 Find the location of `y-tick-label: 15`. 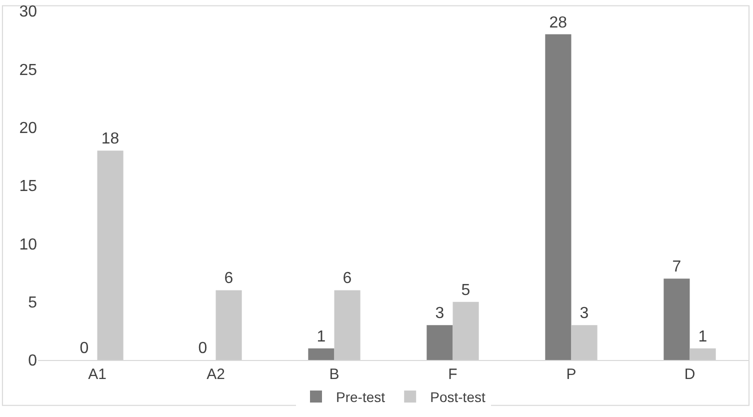

y-tick-label: 15 is located at coordinates (28, 187).